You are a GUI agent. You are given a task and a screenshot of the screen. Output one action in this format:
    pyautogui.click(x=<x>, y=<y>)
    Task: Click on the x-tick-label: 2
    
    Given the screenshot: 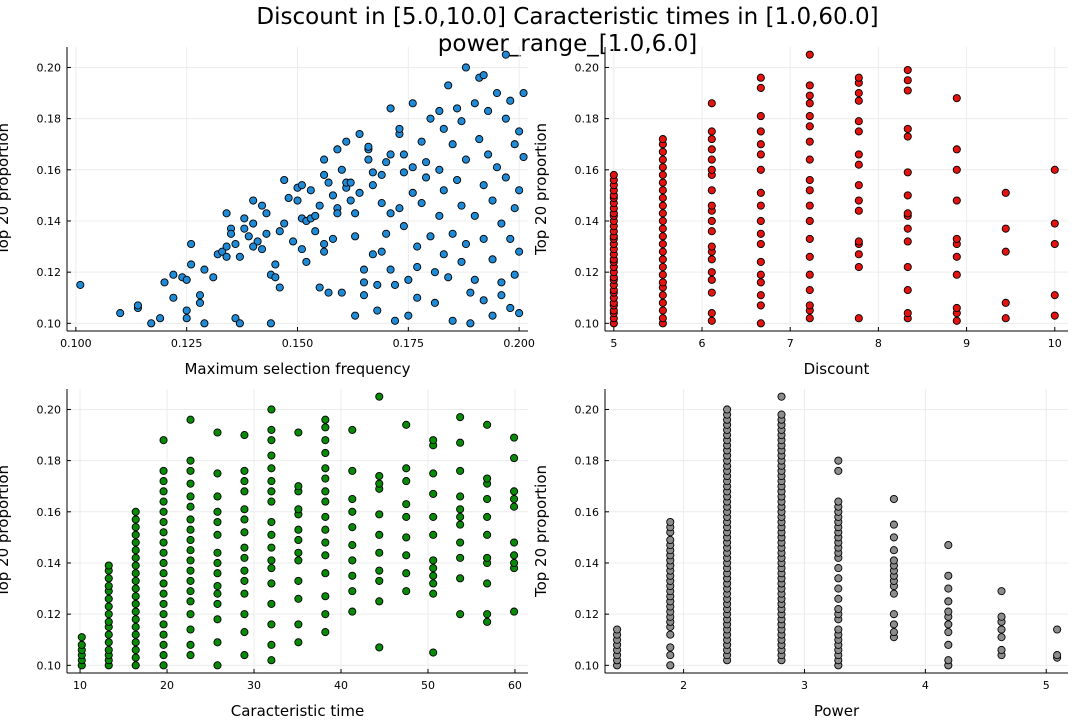 What is the action you would take?
    pyautogui.click(x=683, y=685)
    